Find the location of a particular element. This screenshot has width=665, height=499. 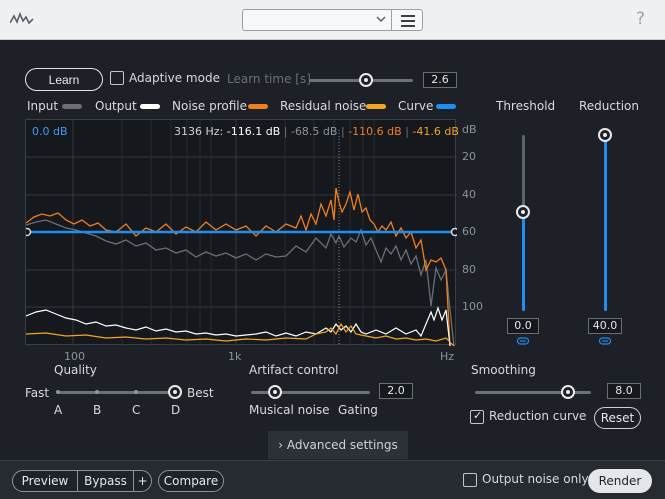

bypass-button: Bypass is located at coordinates (105, 481).